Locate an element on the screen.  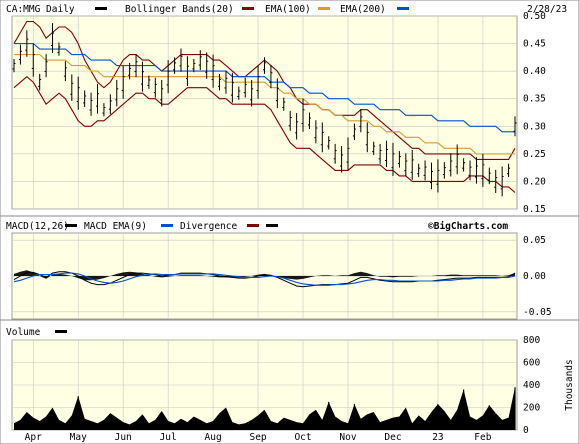
legend-volume-label: Volume is located at coordinates (23, 332).